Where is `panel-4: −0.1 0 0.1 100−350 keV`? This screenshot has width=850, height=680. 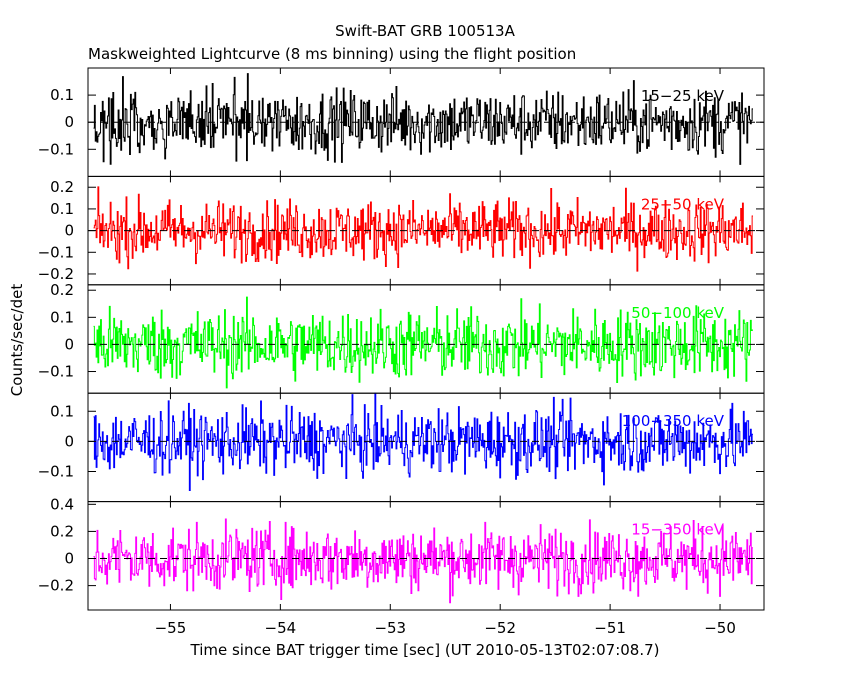 panel-4: −0.1 0 0.1 100−350 keV is located at coordinates (401, 447).